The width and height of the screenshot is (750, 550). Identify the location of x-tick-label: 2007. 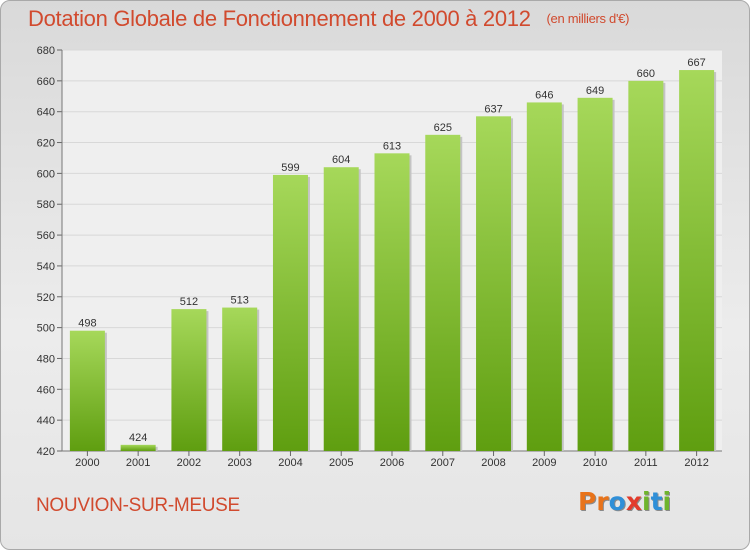
(443, 463).